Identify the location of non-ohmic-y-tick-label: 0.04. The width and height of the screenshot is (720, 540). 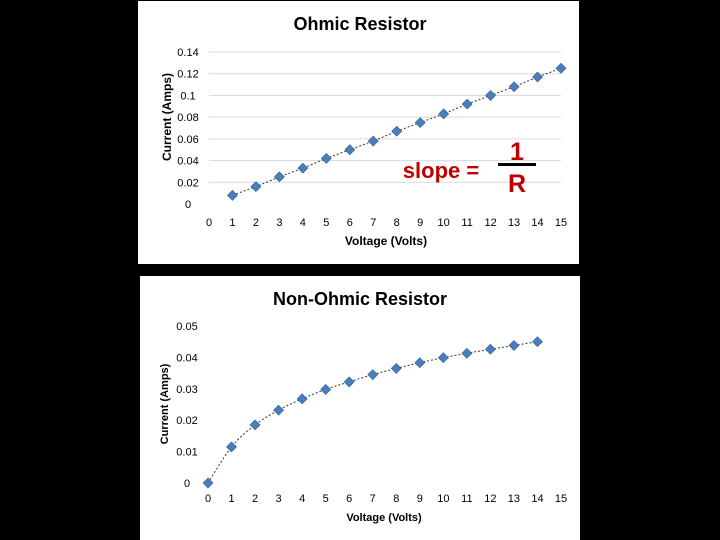
(186, 358).